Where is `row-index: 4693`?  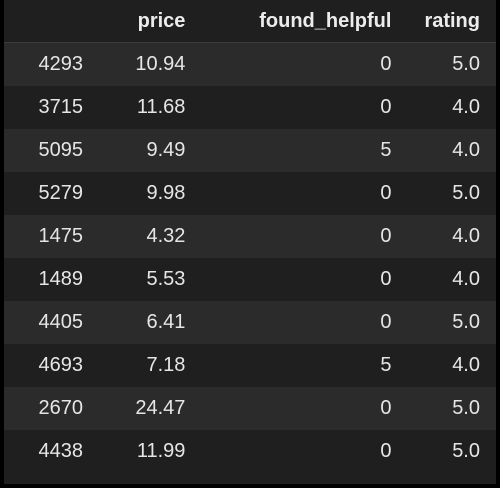
row-index: 4693 is located at coordinates (45, 365).